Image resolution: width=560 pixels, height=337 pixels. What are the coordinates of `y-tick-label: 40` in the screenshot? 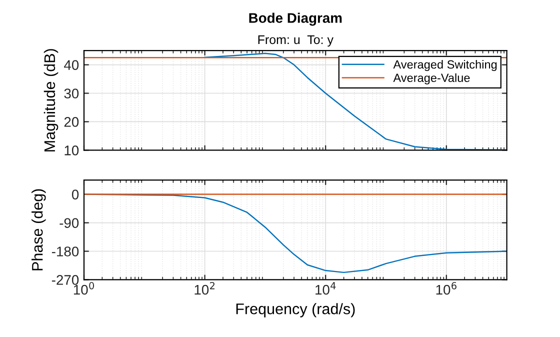 It's located at (71, 65).